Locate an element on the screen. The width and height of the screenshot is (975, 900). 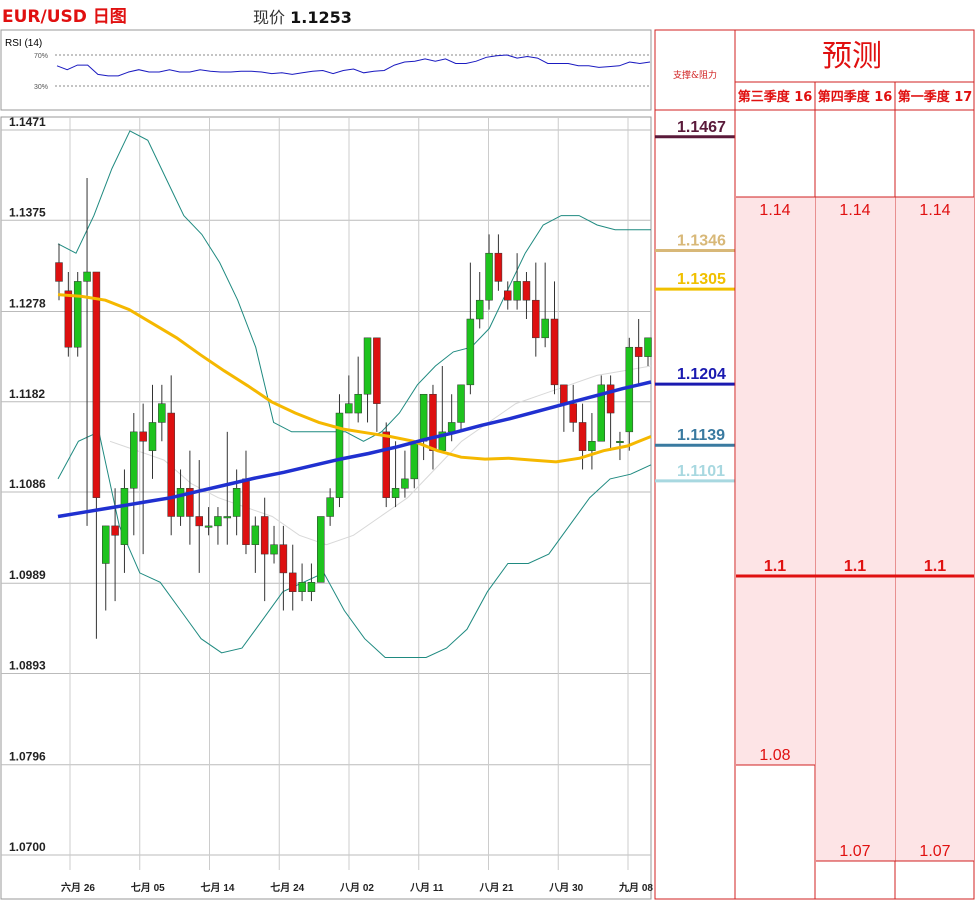
forecast-range-lower-q1 is located at coordinates (935, 719).